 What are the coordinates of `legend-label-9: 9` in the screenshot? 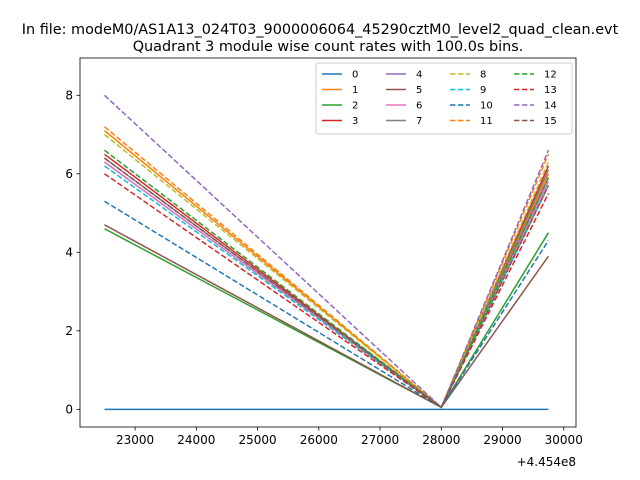 It's located at (483, 90).